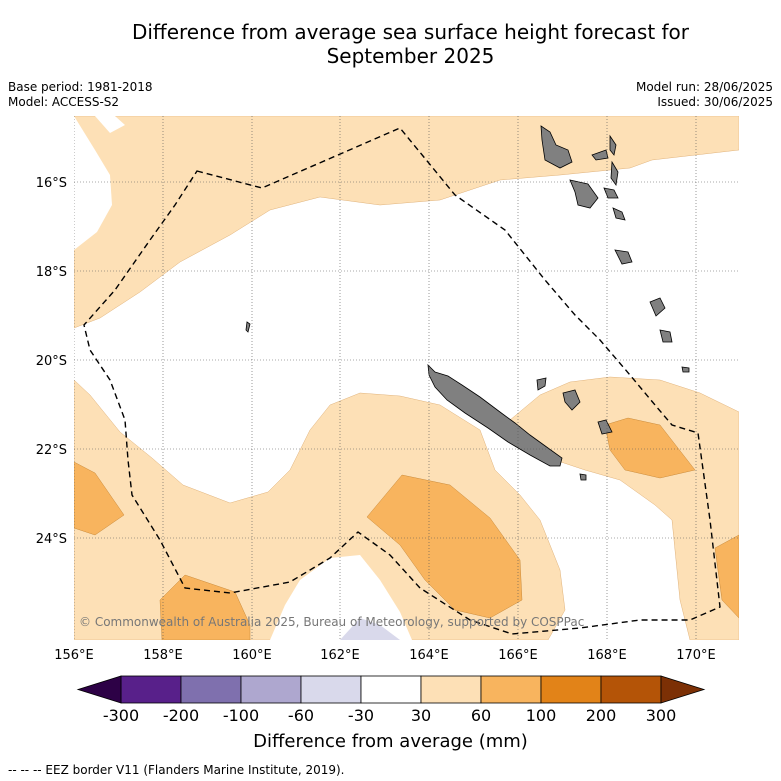 This screenshot has width=781, height=781. Describe the element at coordinates (340, 655) in the screenshot. I see `lon-label: 162°E` at that location.